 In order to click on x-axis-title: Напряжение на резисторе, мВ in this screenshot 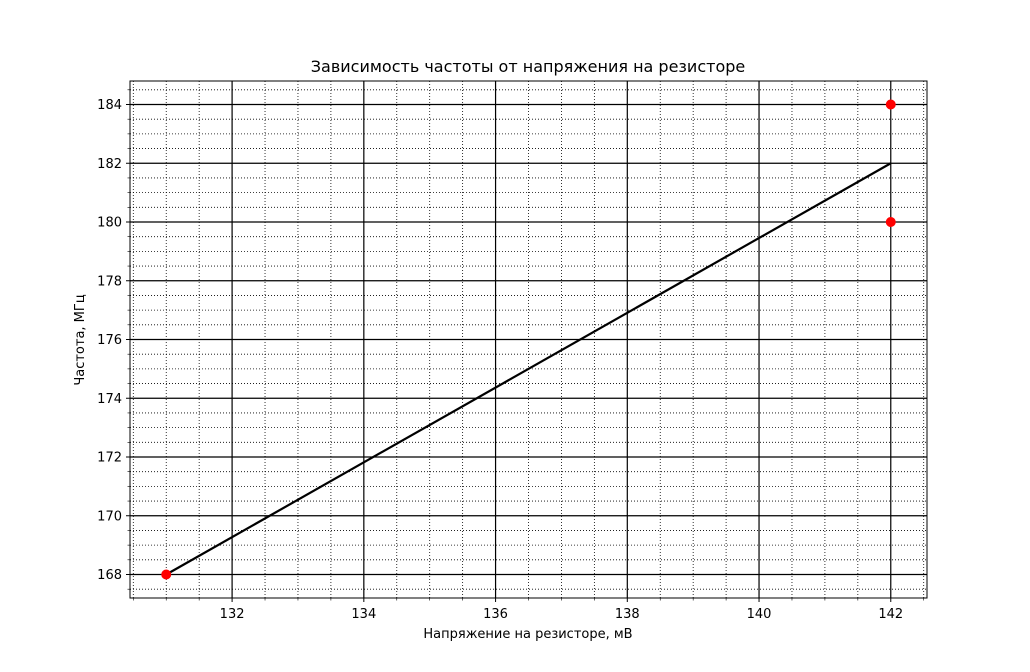, I will do `click(527, 634)`.